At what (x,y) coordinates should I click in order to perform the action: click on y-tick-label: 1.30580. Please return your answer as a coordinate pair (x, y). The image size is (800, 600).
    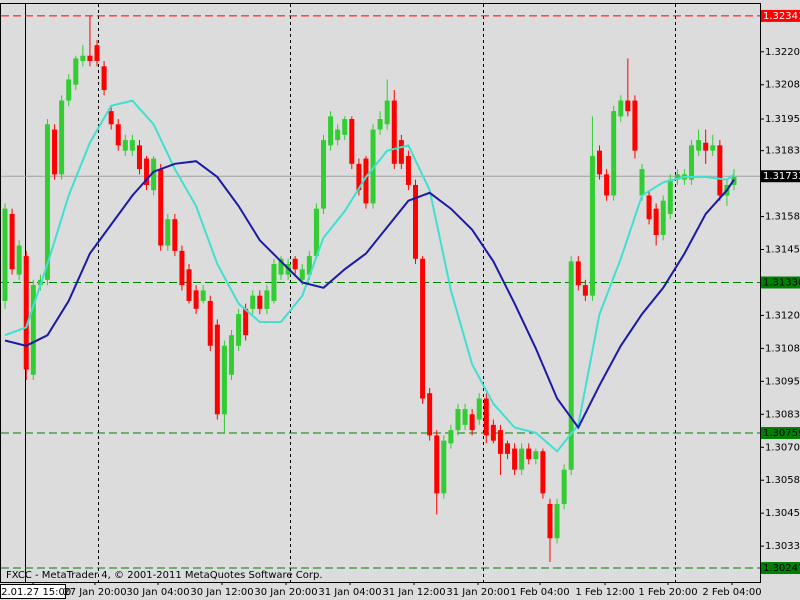
    Looking at the image, I should click on (782, 480).